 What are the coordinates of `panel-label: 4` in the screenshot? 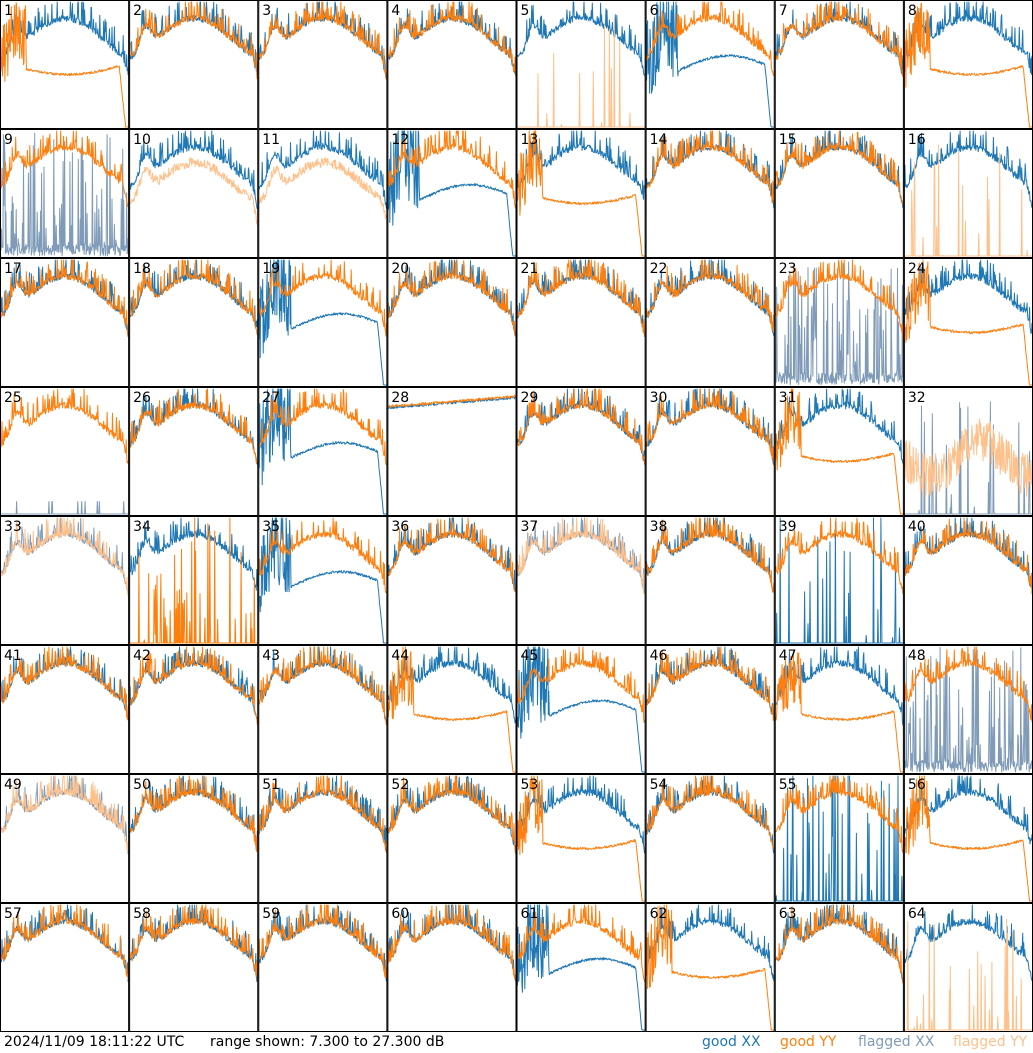 It's located at (395, 11).